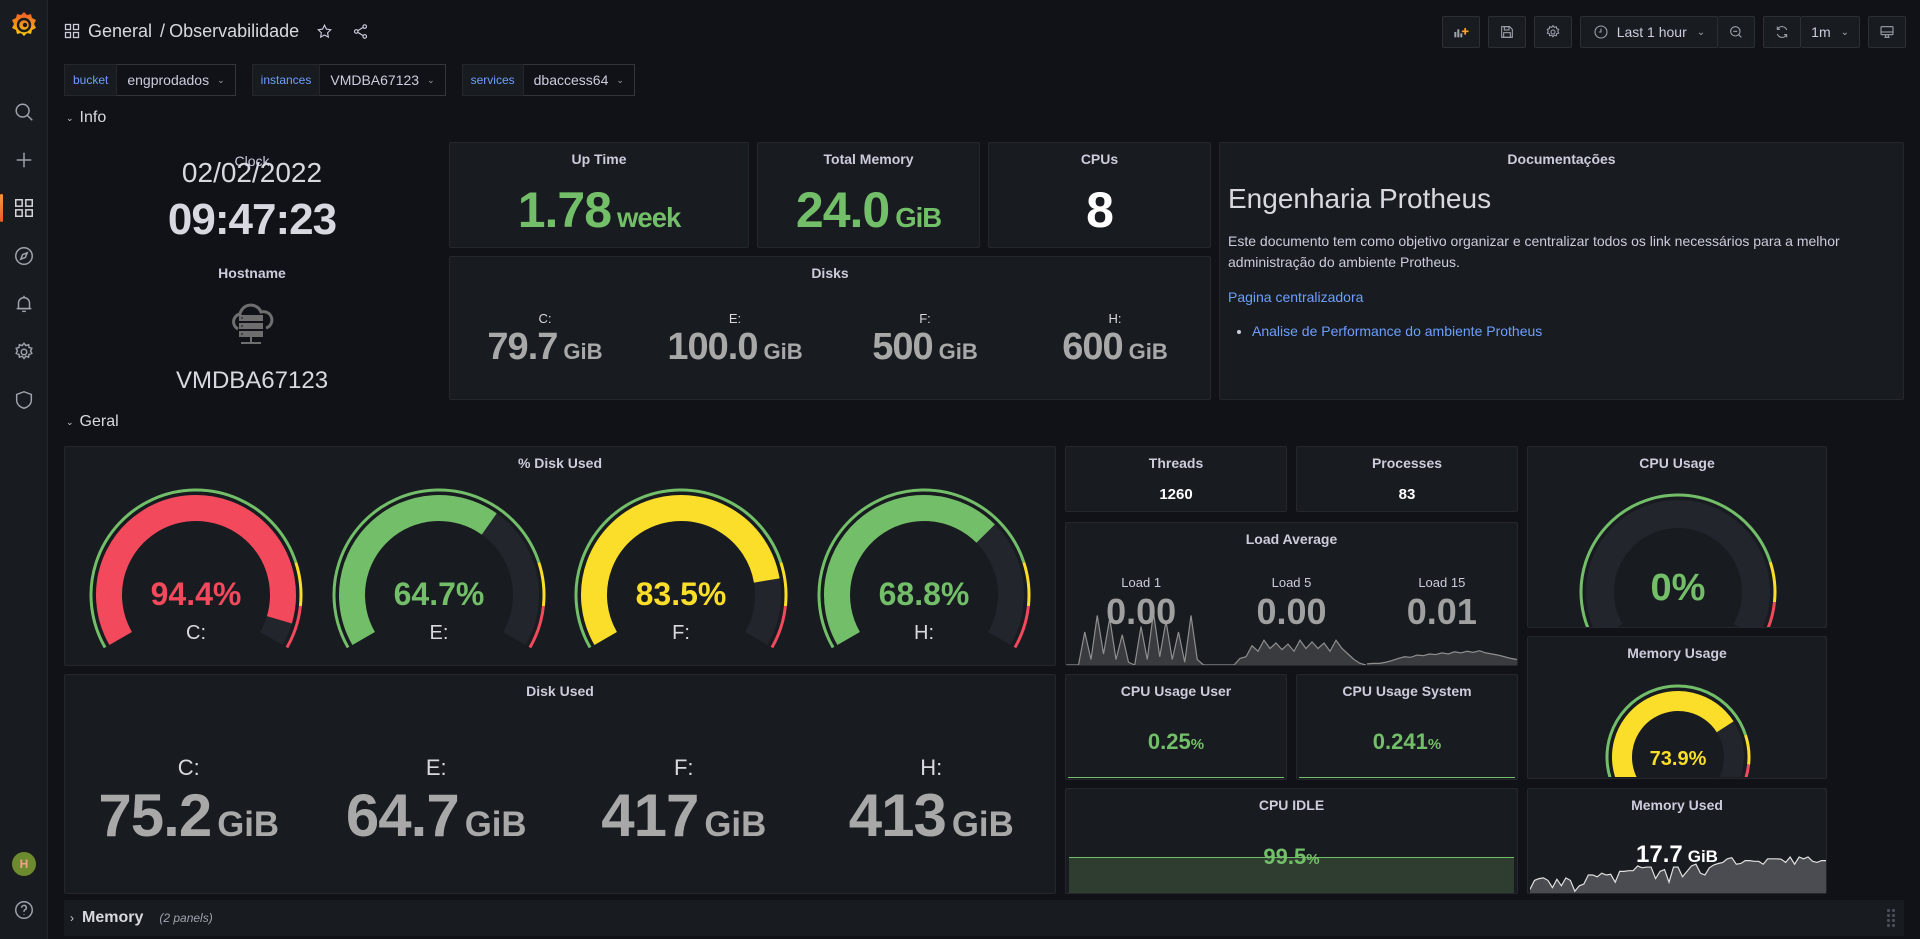 The height and width of the screenshot is (939, 1920). What do you see at coordinates (196, 568) in the screenshot?
I see `gauge: 94.4% C:` at bounding box center [196, 568].